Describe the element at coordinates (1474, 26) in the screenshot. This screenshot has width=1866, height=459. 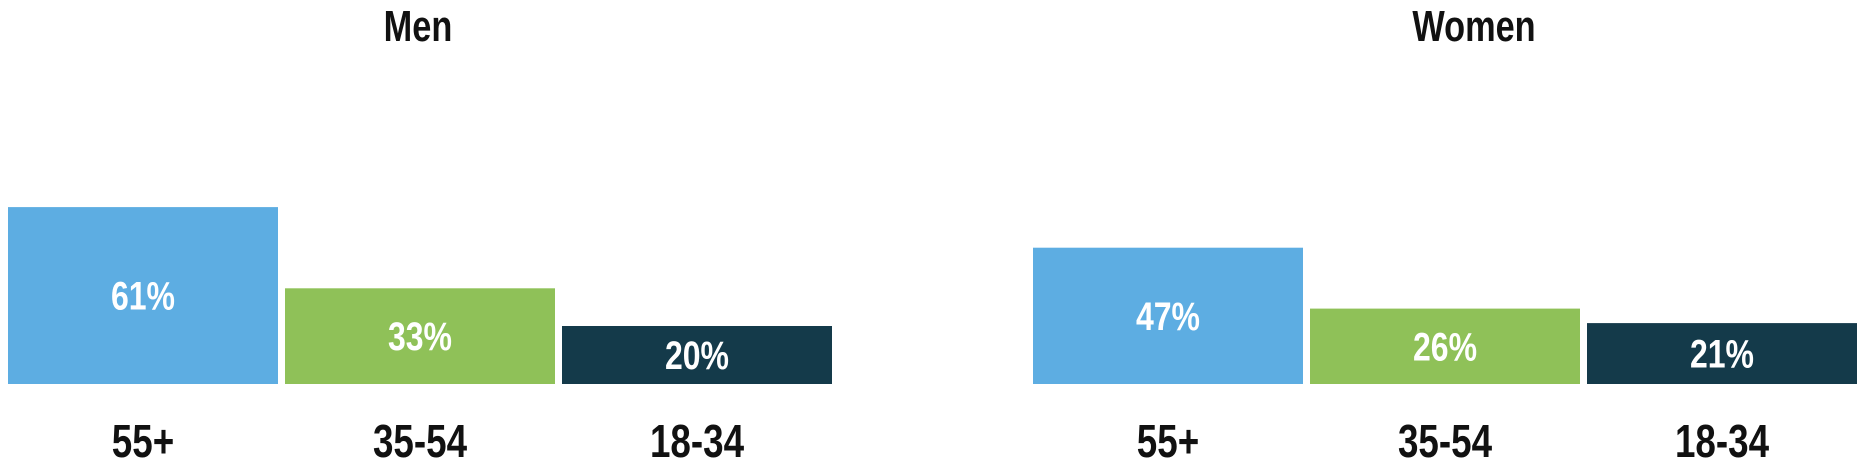
I see `women-panel-title: Women` at that location.